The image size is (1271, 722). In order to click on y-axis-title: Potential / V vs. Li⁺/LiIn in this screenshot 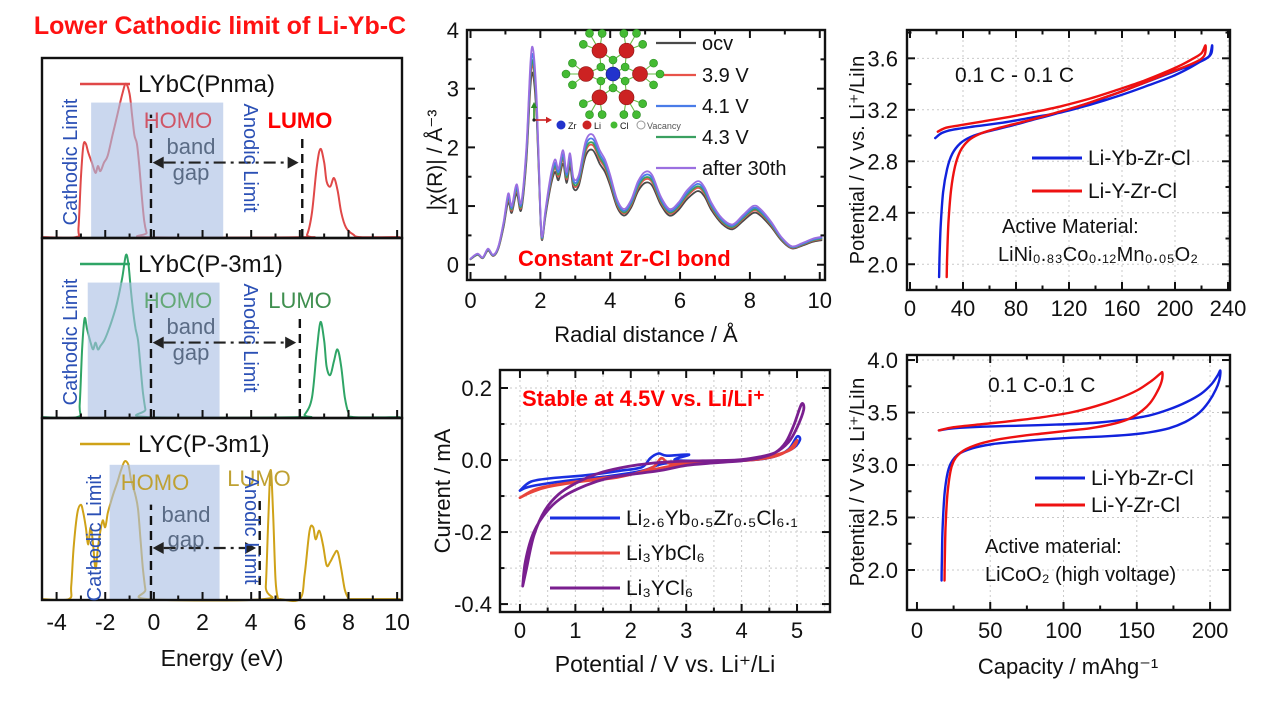, I will do `click(858, 482)`.